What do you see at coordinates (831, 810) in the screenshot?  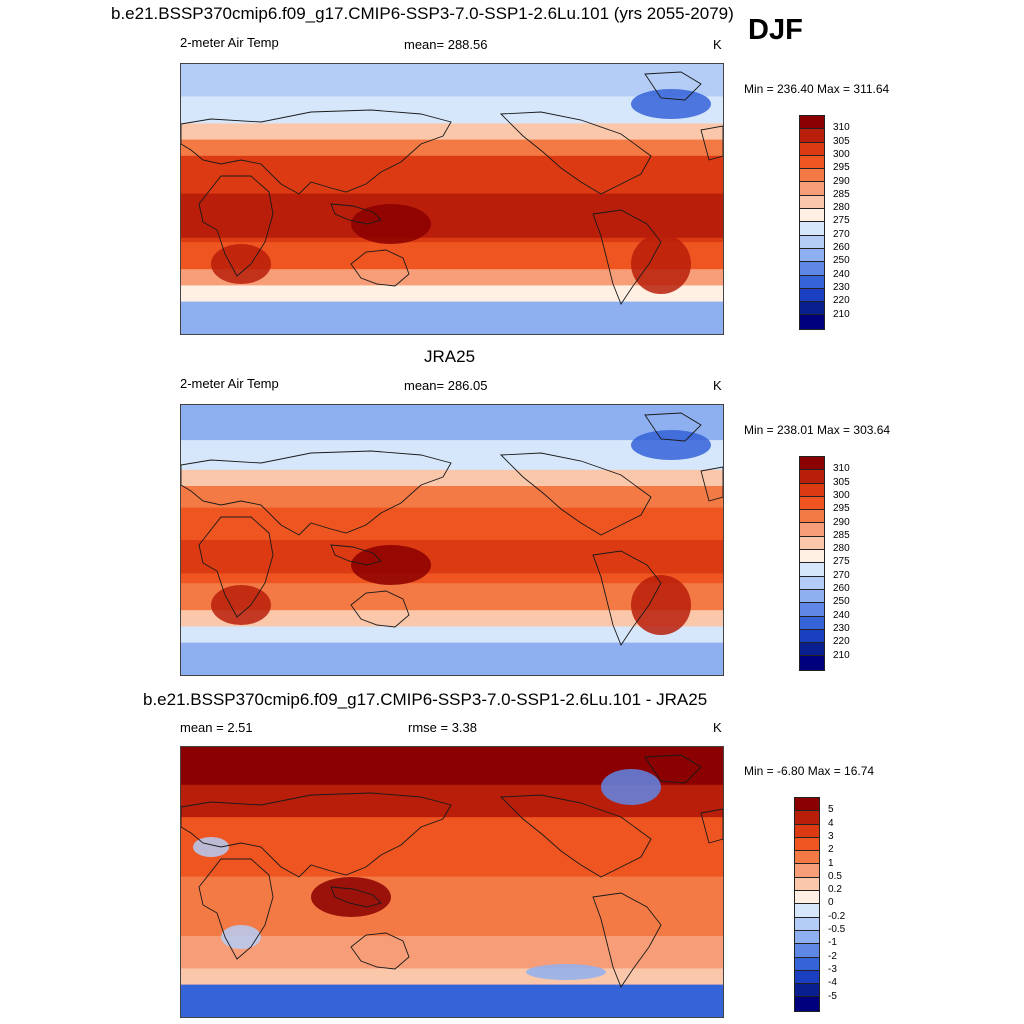 I see `colorbar-tick-label: 5` at bounding box center [831, 810].